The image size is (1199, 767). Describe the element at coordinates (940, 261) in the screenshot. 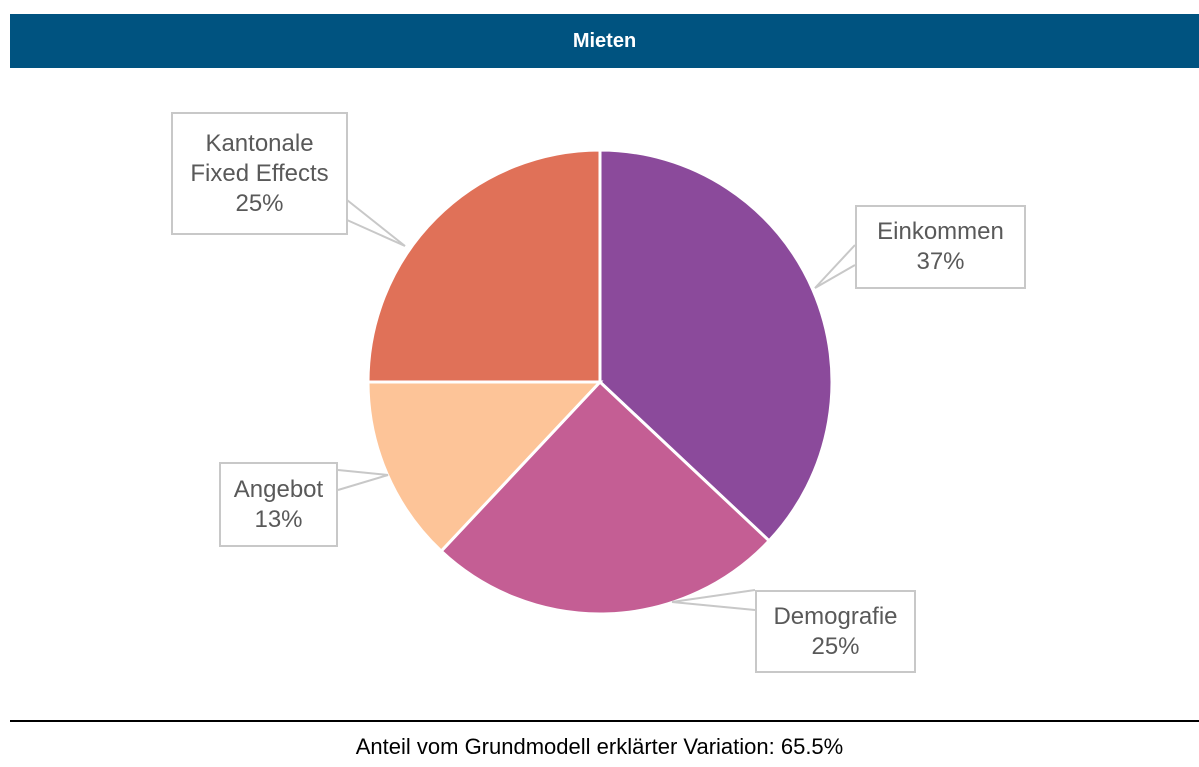

I see `value-label: 37%` at that location.